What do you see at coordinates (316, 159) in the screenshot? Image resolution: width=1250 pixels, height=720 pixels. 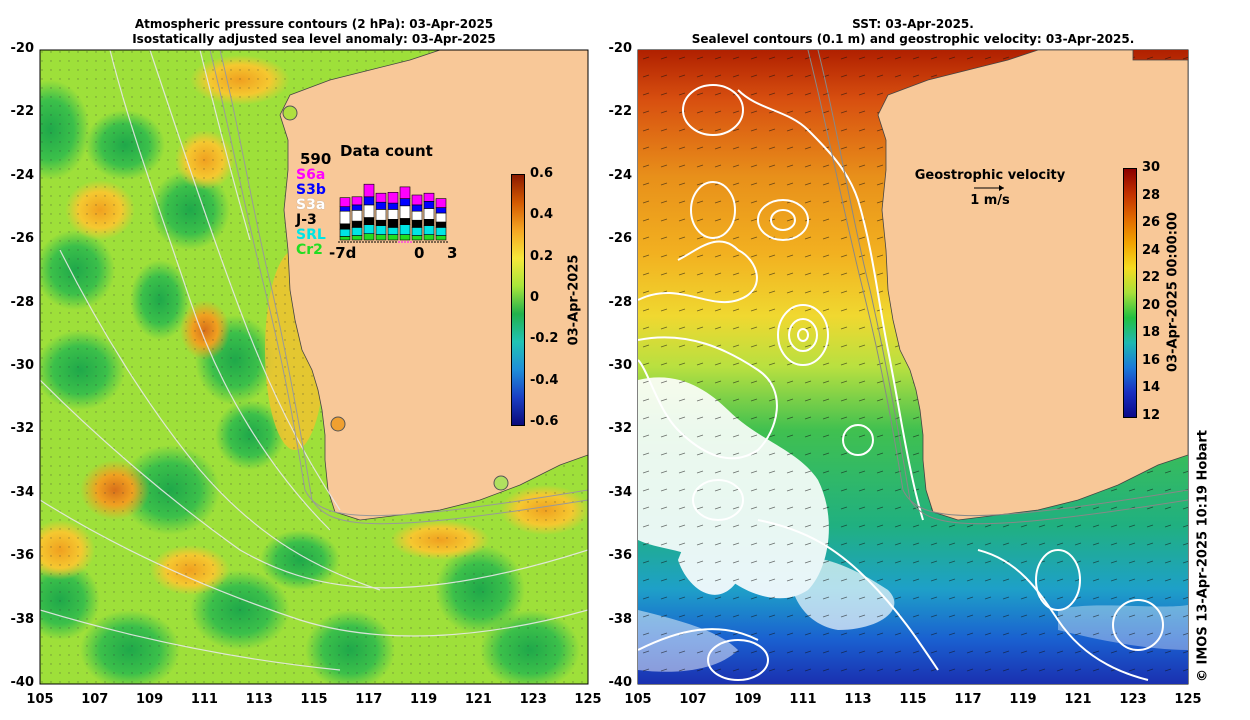 I see `data-count-max: 590` at bounding box center [316, 159].